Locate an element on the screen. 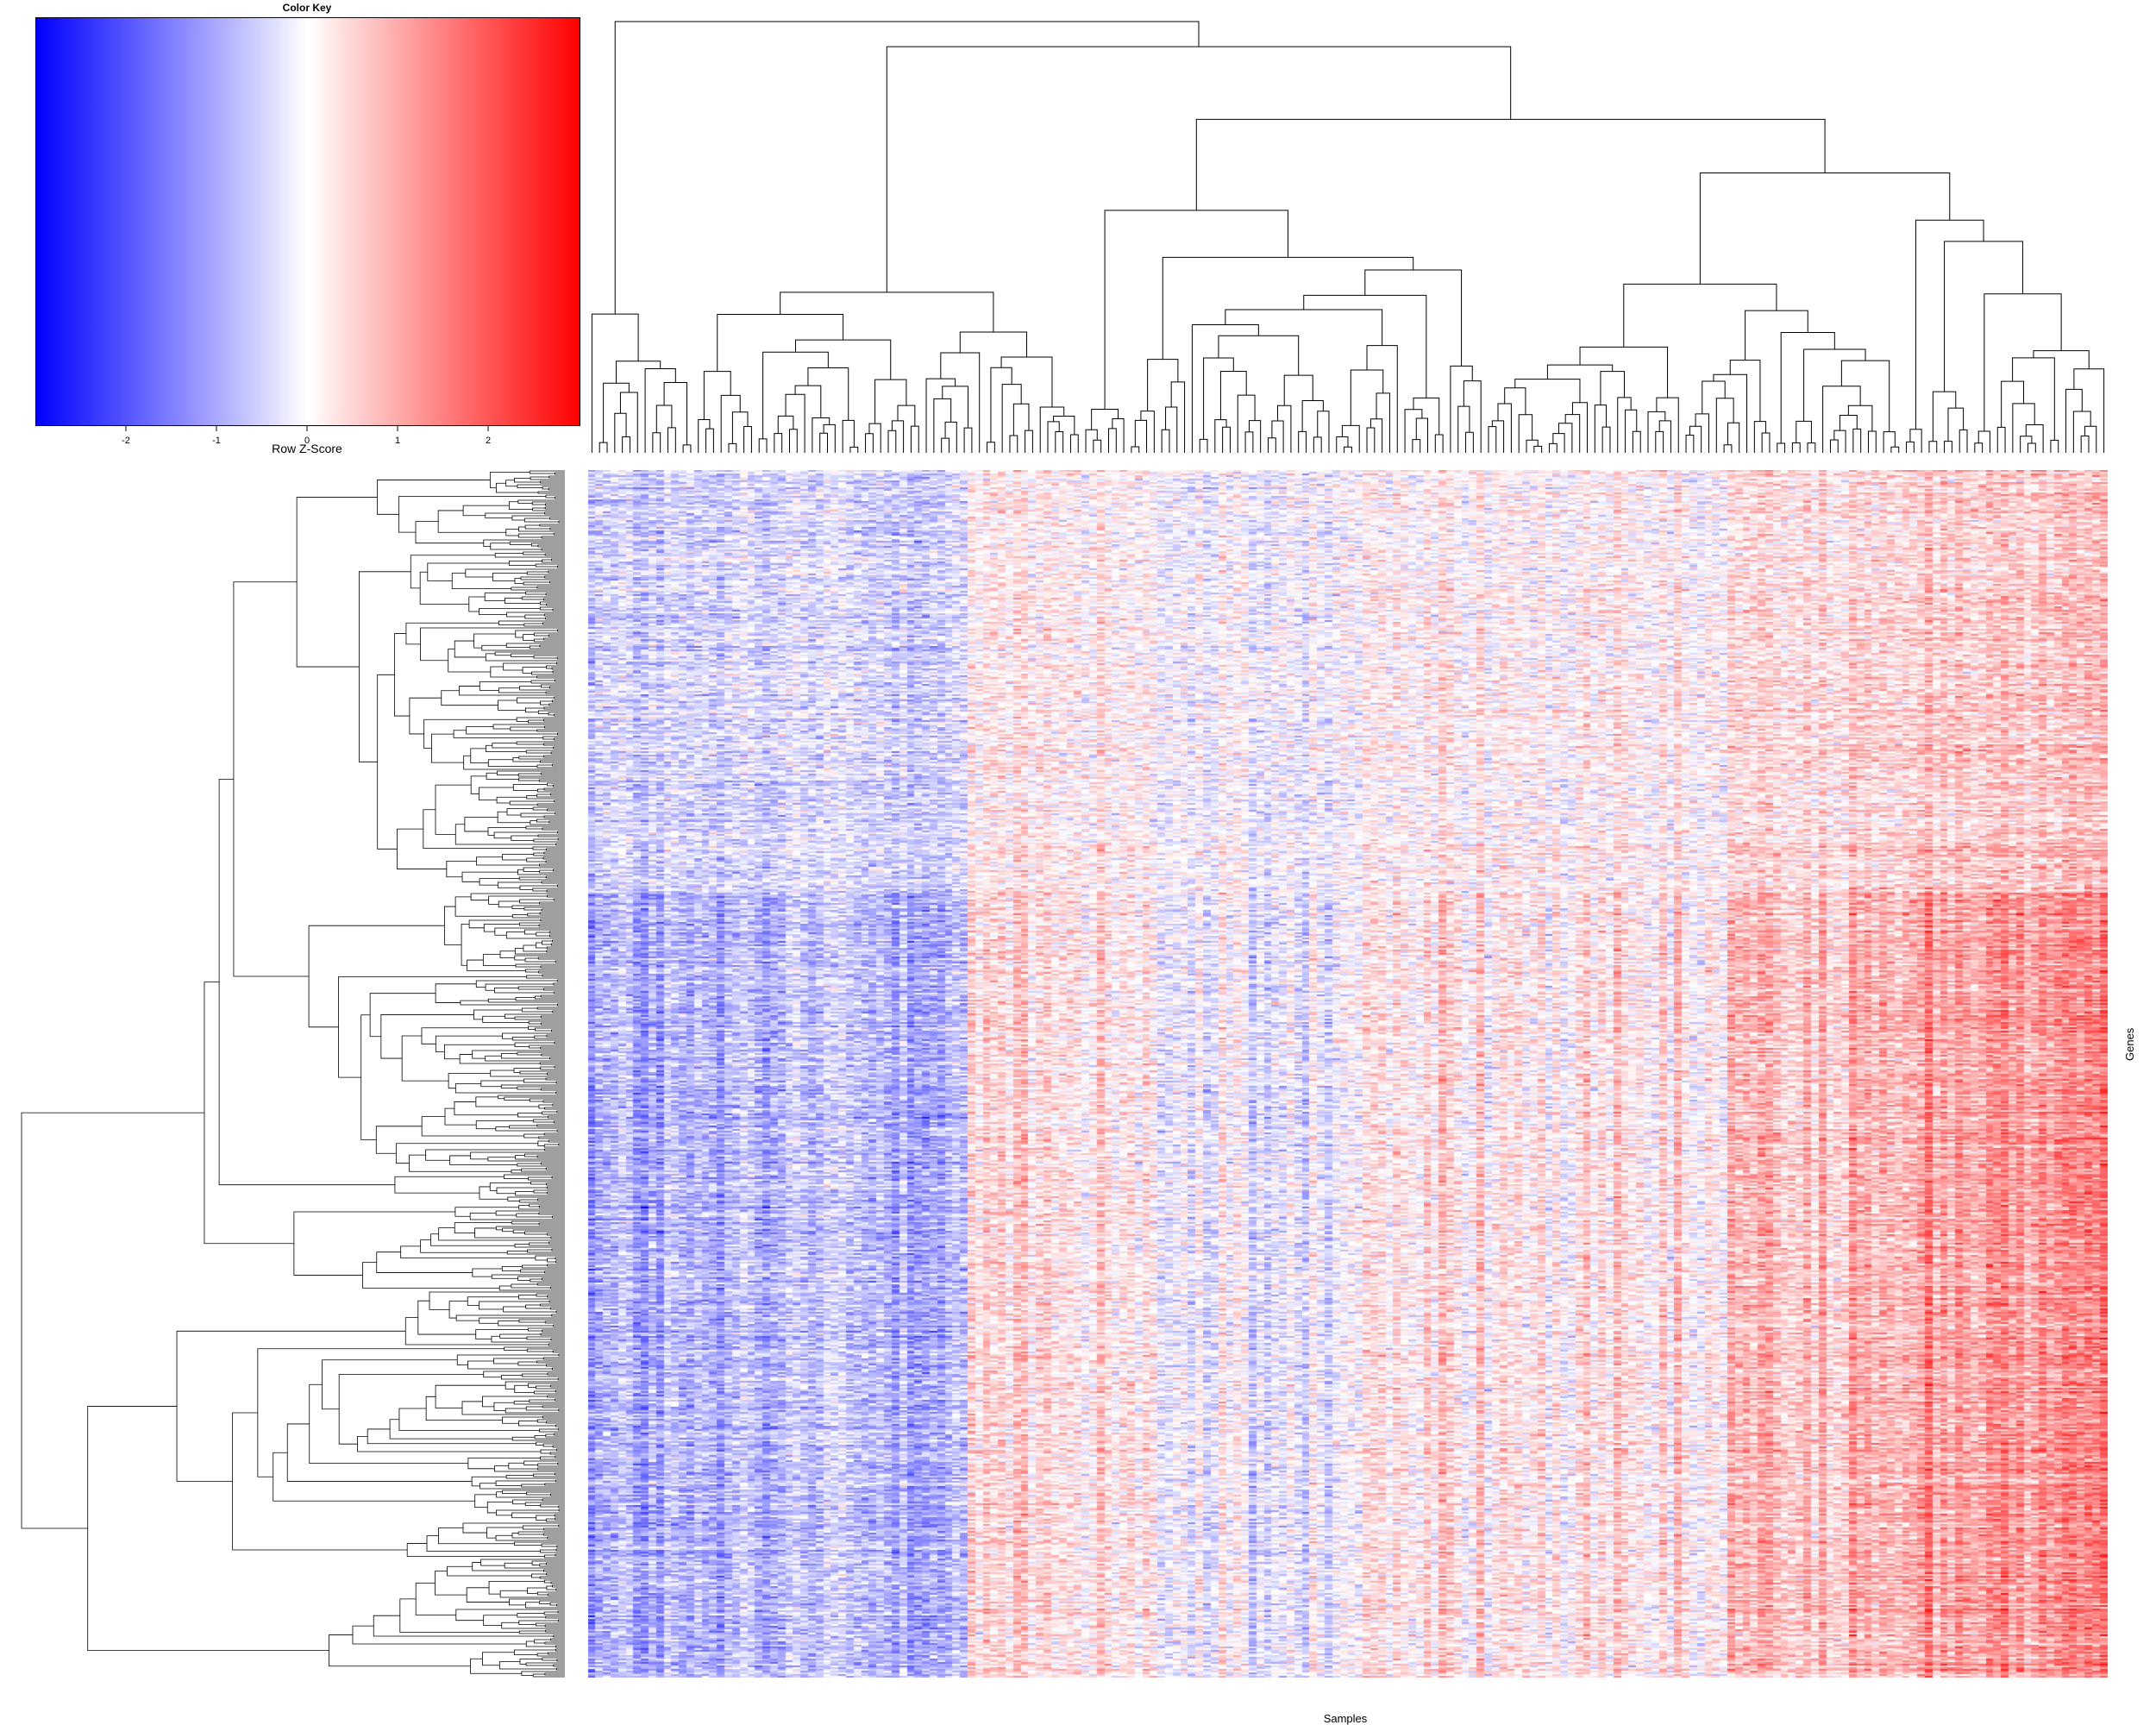 The image size is (2156, 1725). color-key-tick-label: 0 is located at coordinates (307, 441).